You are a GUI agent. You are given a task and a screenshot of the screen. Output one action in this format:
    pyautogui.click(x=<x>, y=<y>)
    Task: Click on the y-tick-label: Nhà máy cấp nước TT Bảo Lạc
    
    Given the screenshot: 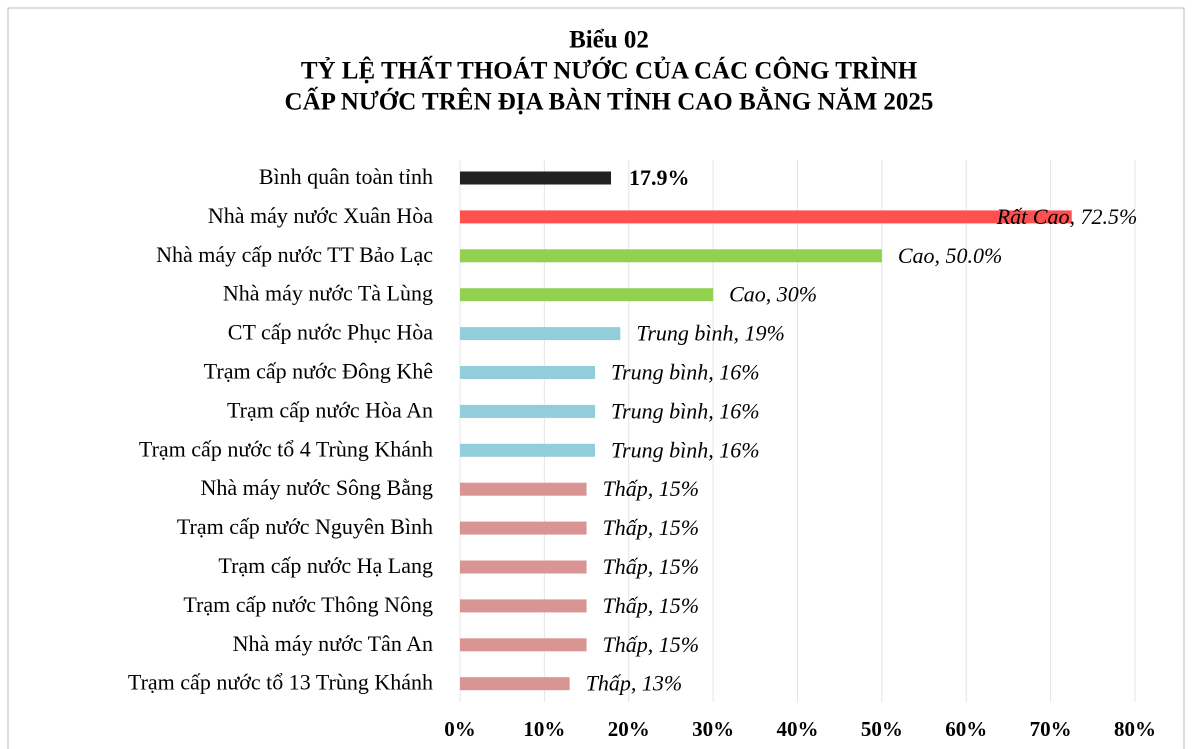 What is the action you would take?
    pyautogui.click(x=294, y=254)
    